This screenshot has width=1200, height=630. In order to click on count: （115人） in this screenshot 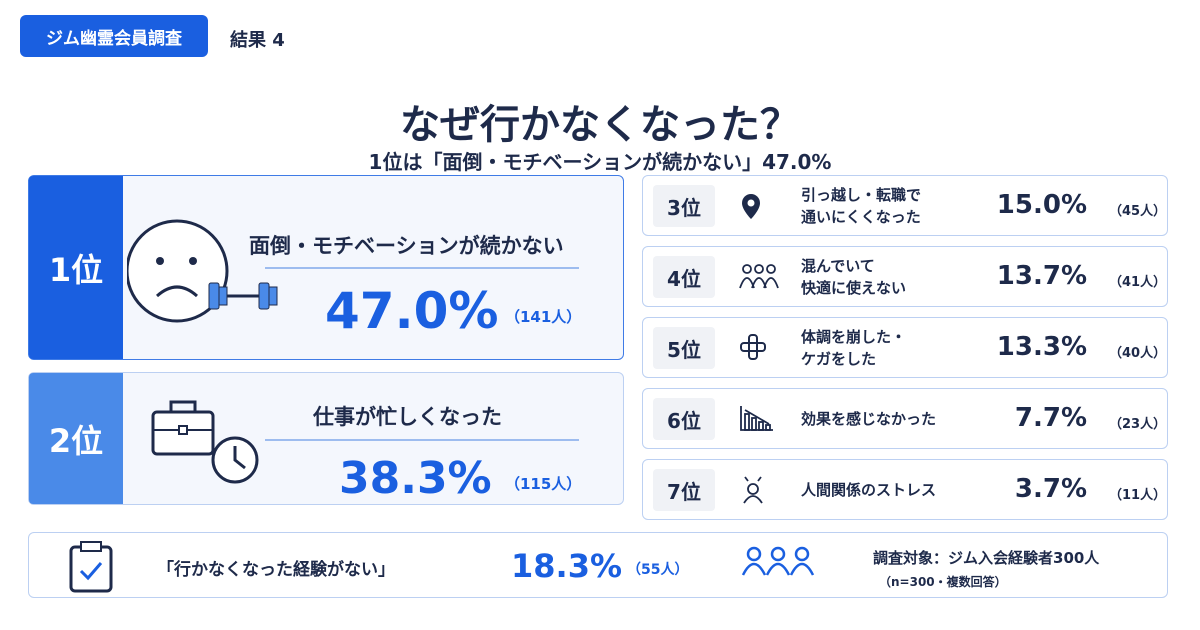, I will do `click(543, 484)`.